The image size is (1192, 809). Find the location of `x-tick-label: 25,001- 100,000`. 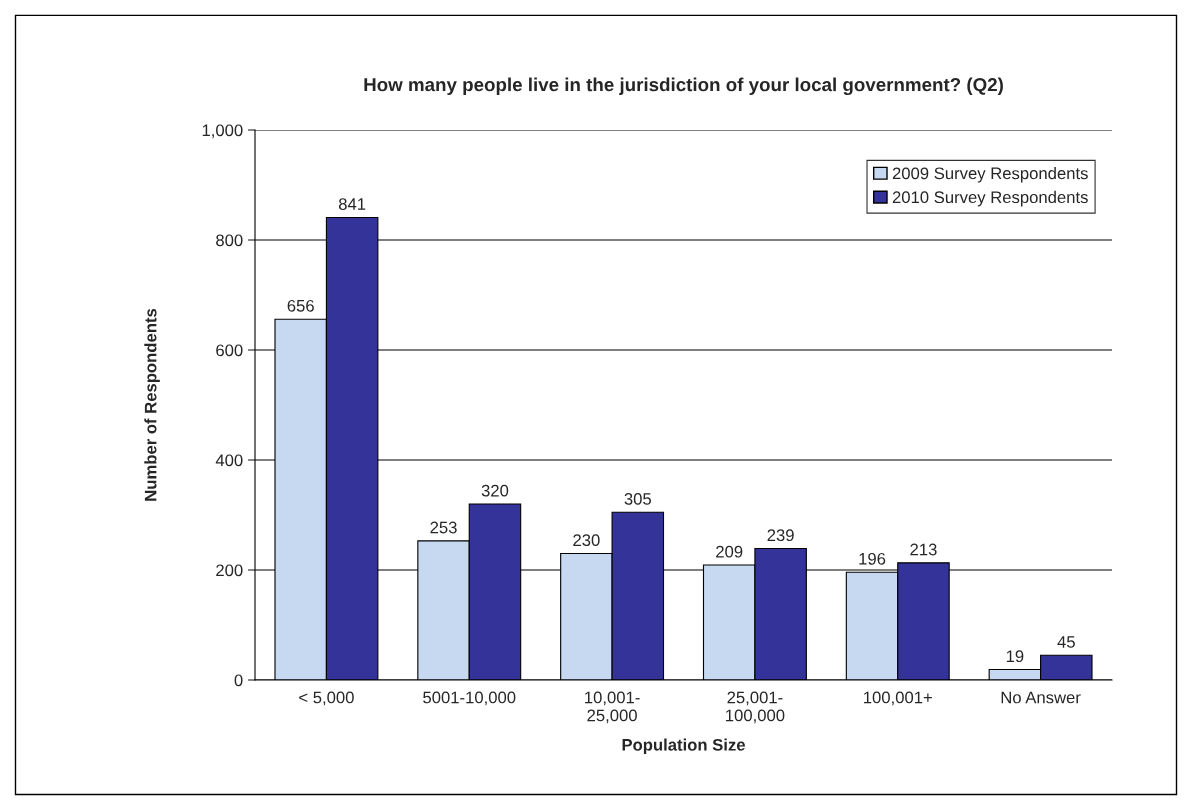

x-tick-label: 25,001- 100,000 is located at coordinates (755, 707).